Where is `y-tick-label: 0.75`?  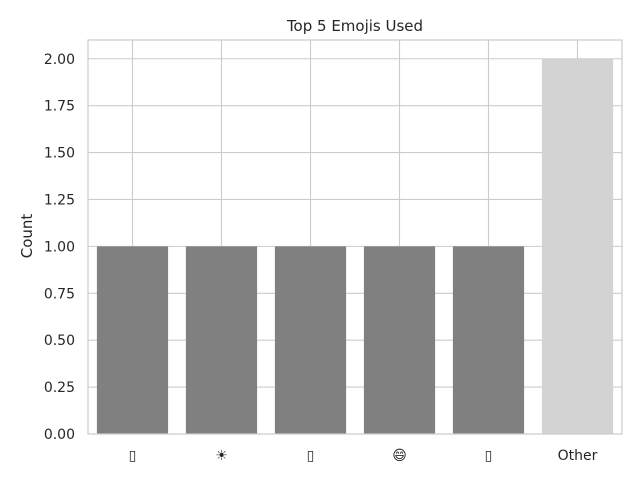 y-tick-label: 0.75 is located at coordinates (59, 294).